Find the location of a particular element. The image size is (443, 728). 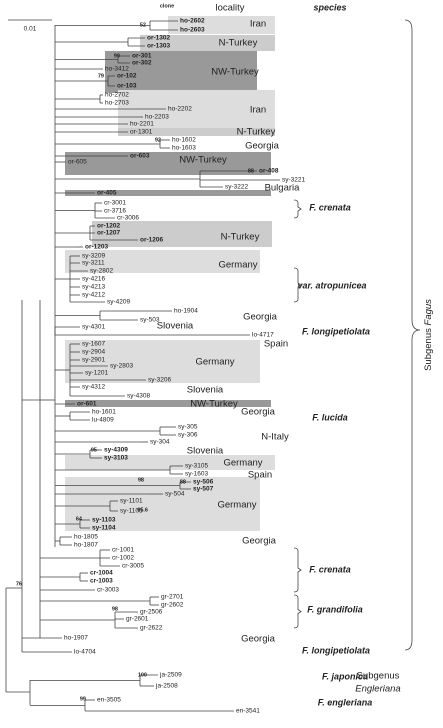

tip-label: ho-1601 is located at coordinates (104, 412).